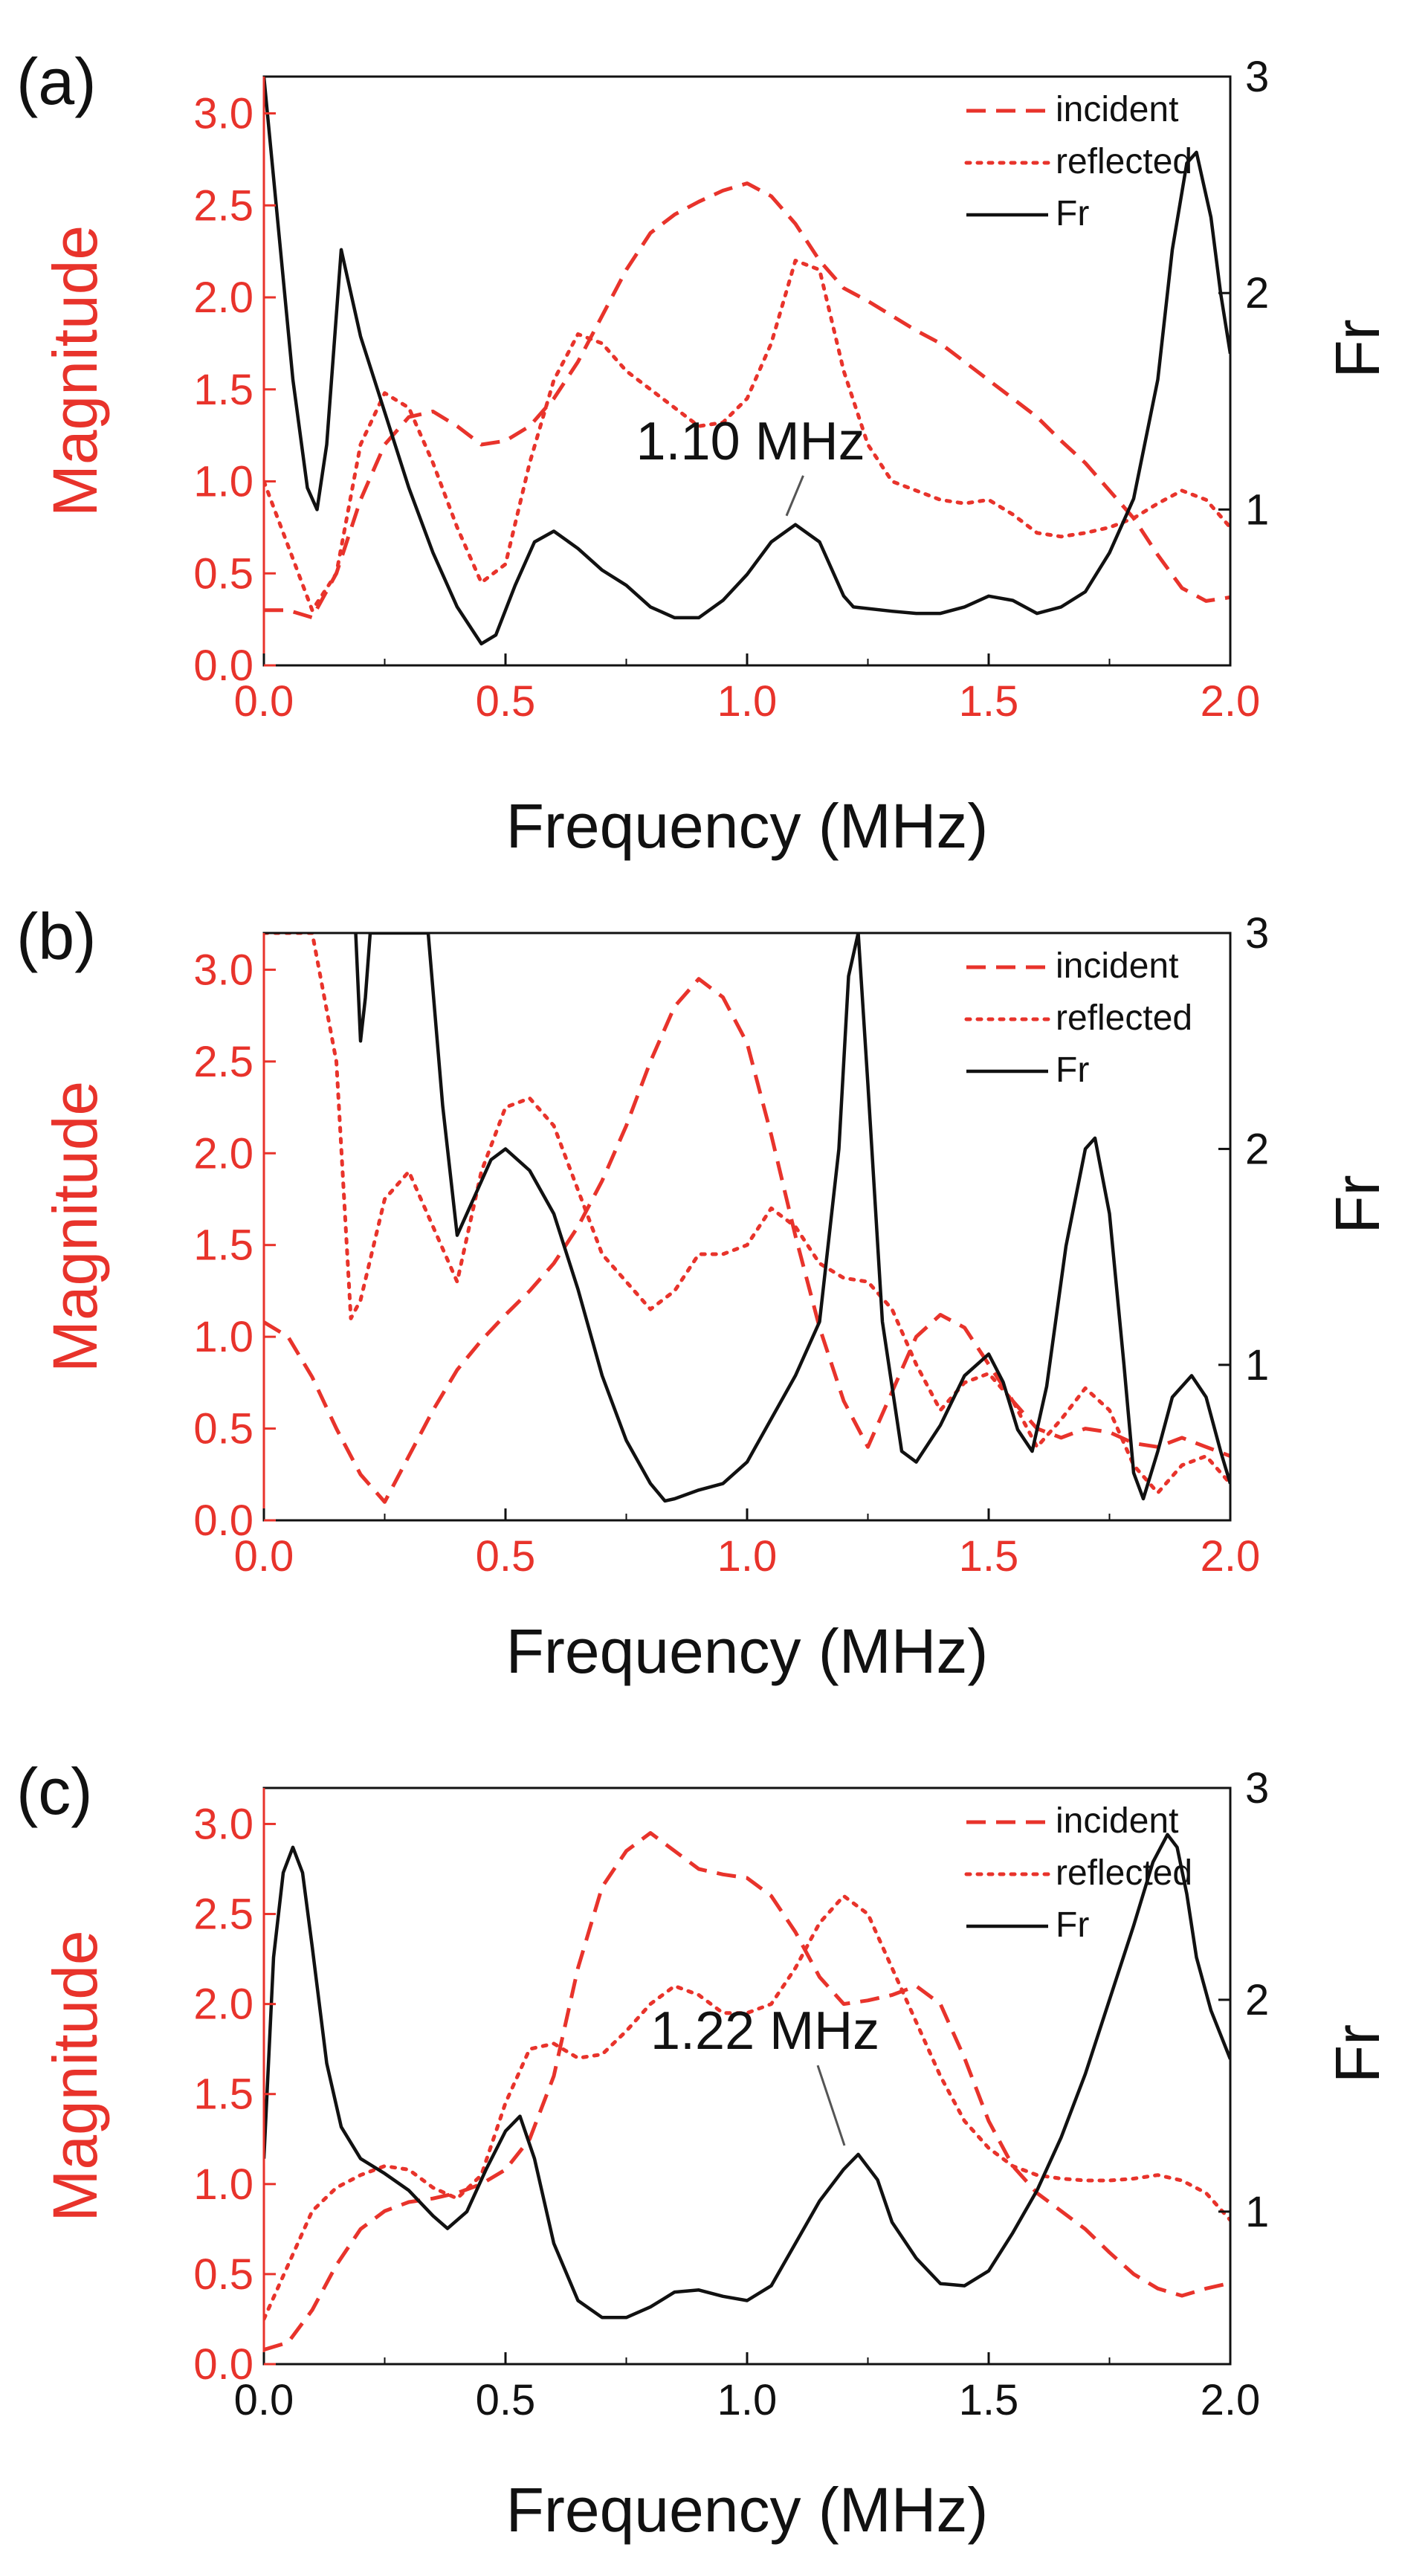 The image size is (1402, 2576). I want to click on peak-annotation-label: 1.10 MHz, so click(750, 441).